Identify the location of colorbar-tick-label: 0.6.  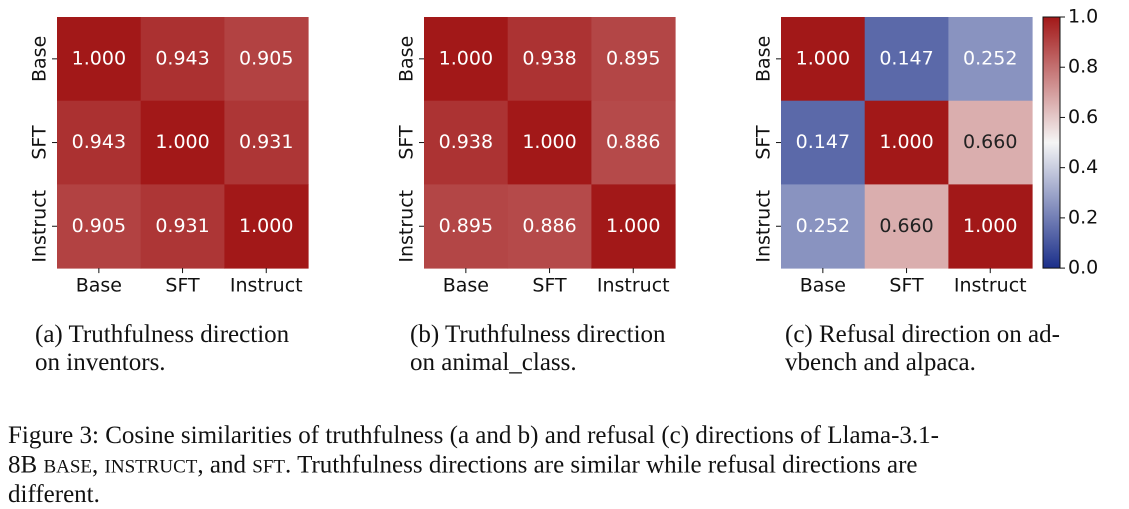
(1083, 117).